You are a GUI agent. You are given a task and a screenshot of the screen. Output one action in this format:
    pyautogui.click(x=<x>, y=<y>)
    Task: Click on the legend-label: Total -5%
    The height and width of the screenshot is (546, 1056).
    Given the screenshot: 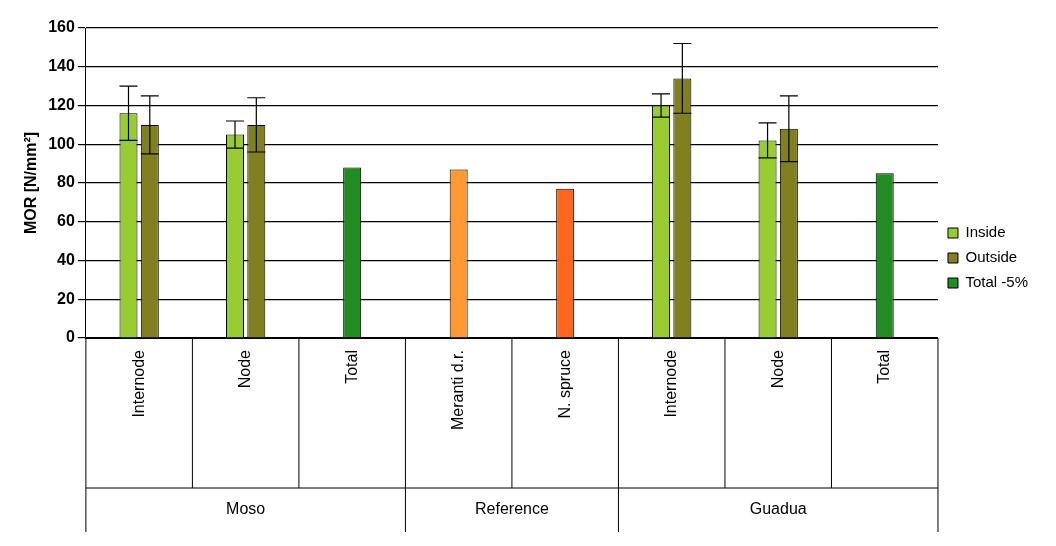 What is the action you would take?
    pyautogui.click(x=996, y=282)
    